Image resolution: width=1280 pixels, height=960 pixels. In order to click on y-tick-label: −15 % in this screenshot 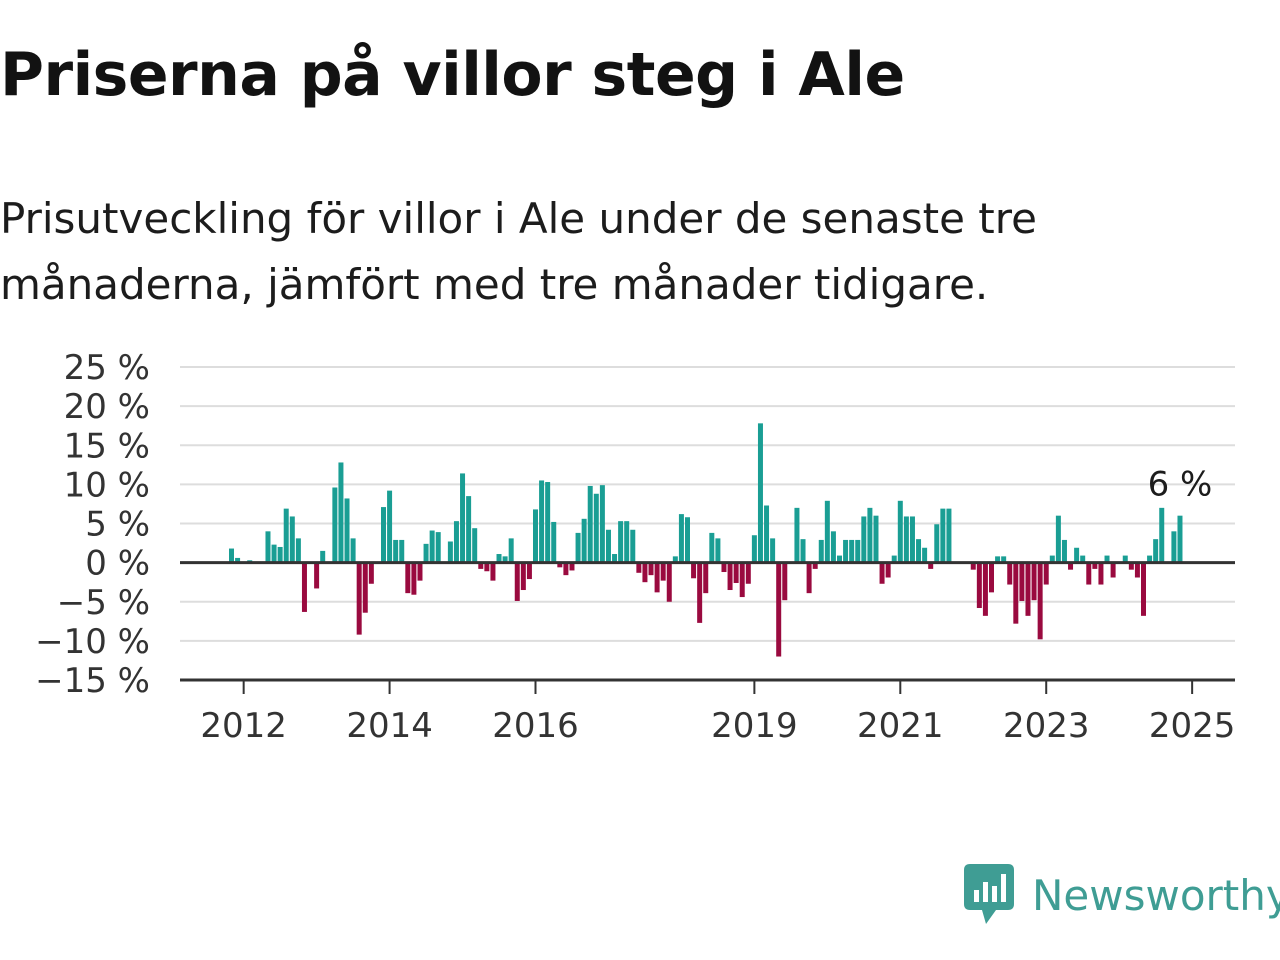, I will do `click(92, 681)`.